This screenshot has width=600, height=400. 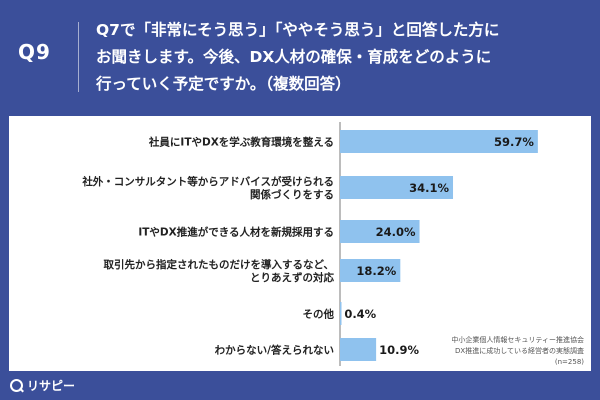 What do you see at coordinates (274, 350) in the screenshot?
I see `category-label: わからない/答えられない` at bounding box center [274, 350].